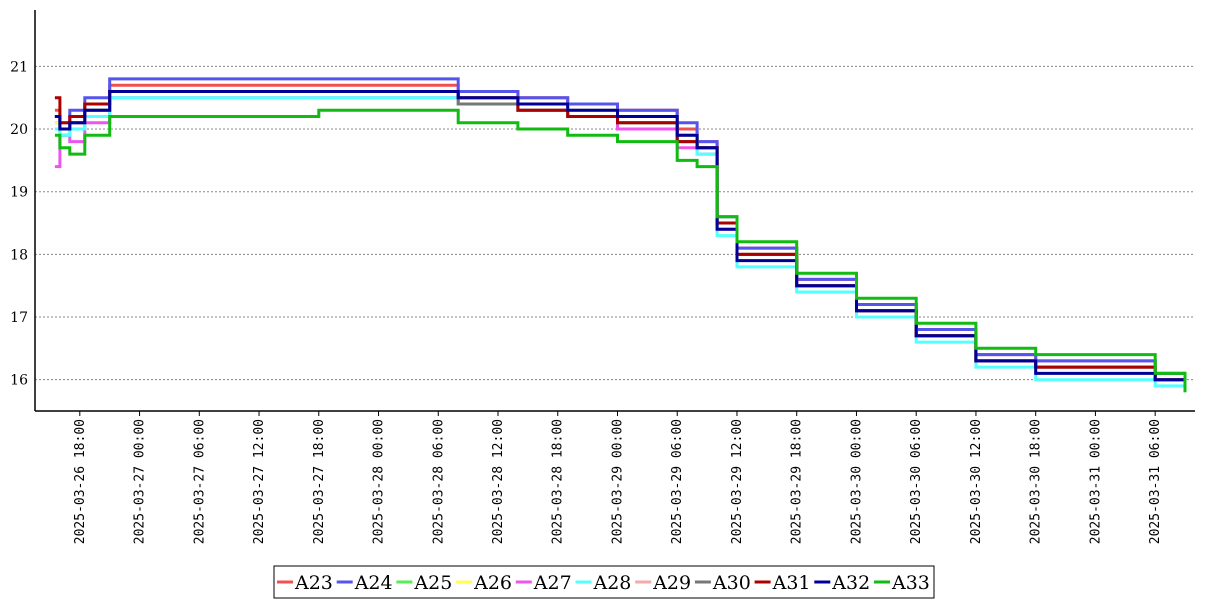 This screenshot has width=1207, height=600. Describe the element at coordinates (617, 481) in the screenshot. I see `x-tick-label: 2025-03-29 00:00` at that location.